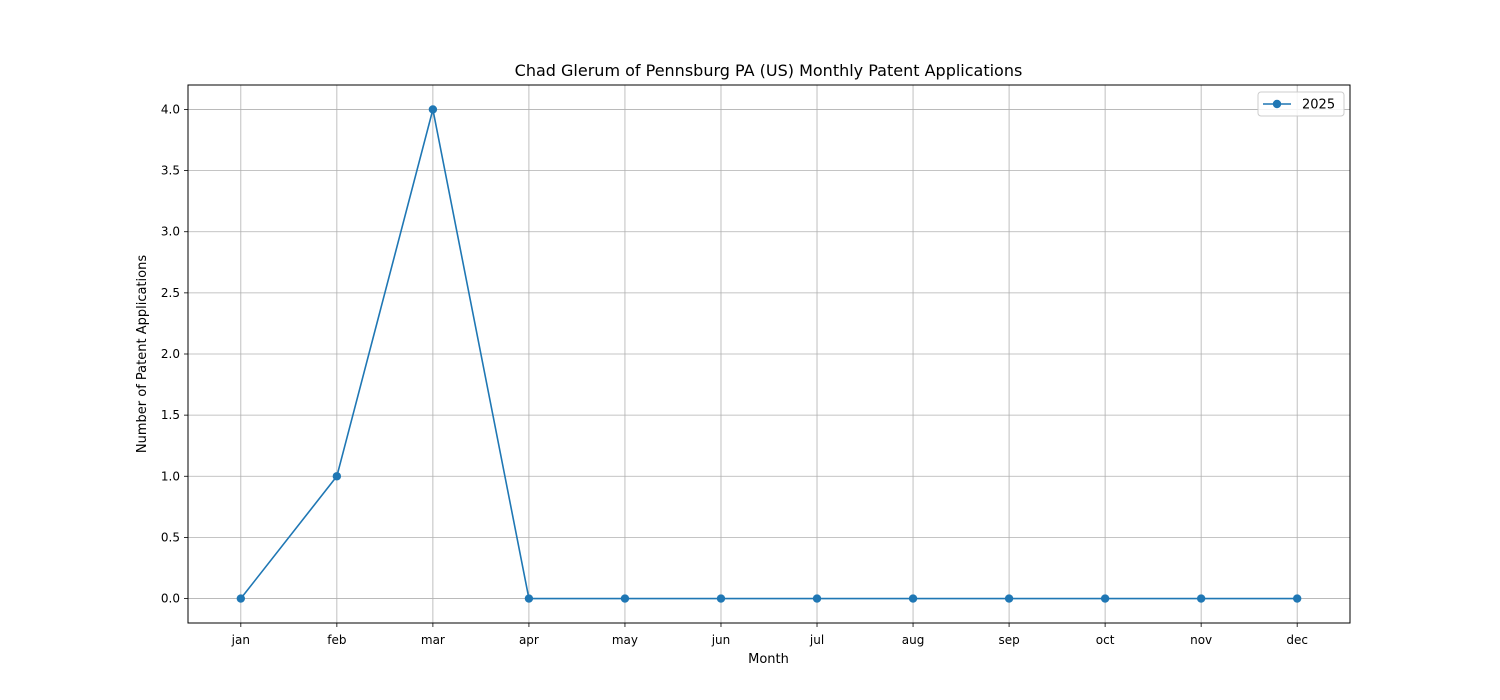 The height and width of the screenshot is (700, 1500). Describe the element at coordinates (170, 476) in the screenshot. I see `y-tick-label: 1.0` at that location.